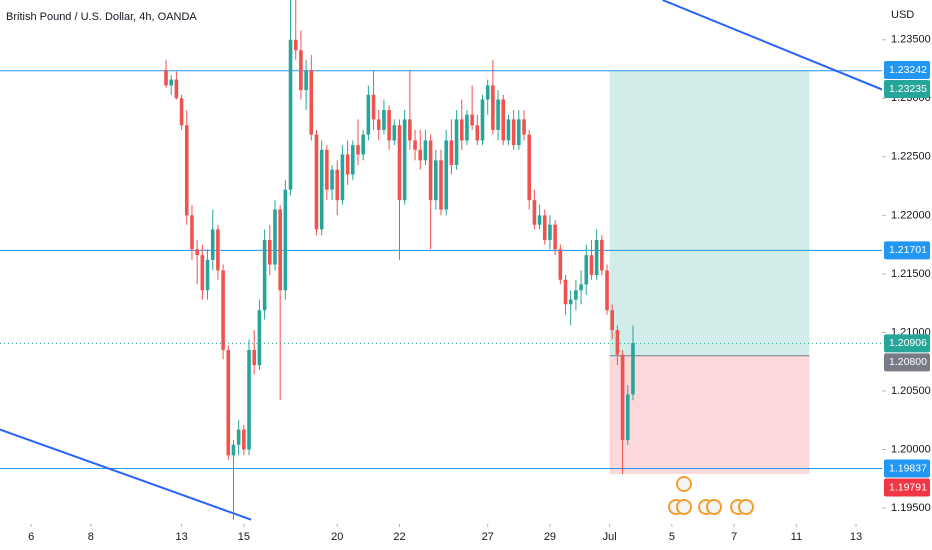 This screenshot has height=550, width=932. What do you see at coordinates (31, 537) in the screenshot?
I see `x-tick-label: 6` at bounding box center [31, 537].